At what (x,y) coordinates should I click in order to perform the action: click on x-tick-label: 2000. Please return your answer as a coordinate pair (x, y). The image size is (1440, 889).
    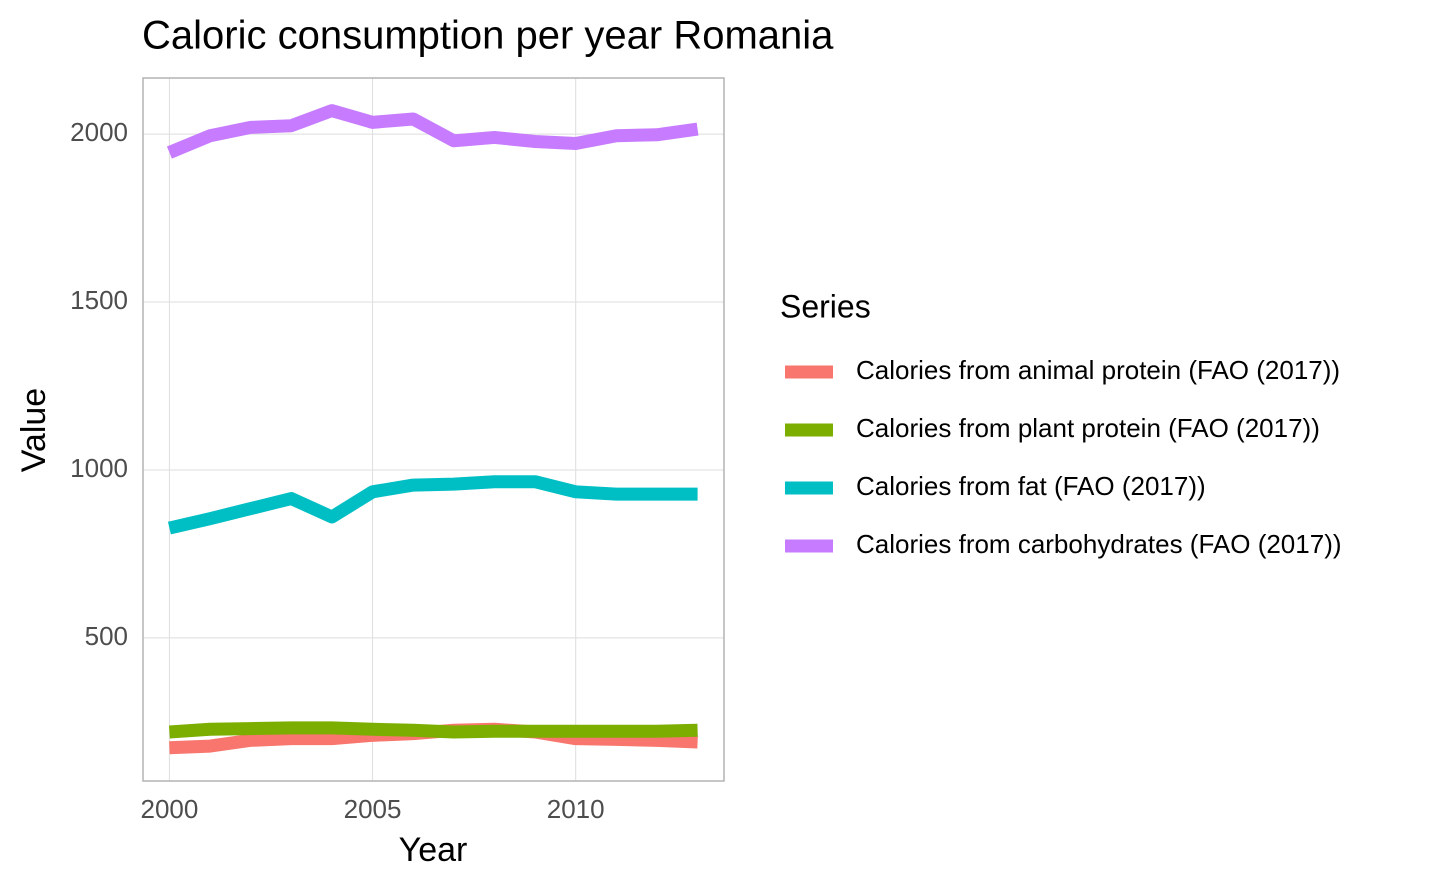
    Looking at the image, I should click on (169, 809).